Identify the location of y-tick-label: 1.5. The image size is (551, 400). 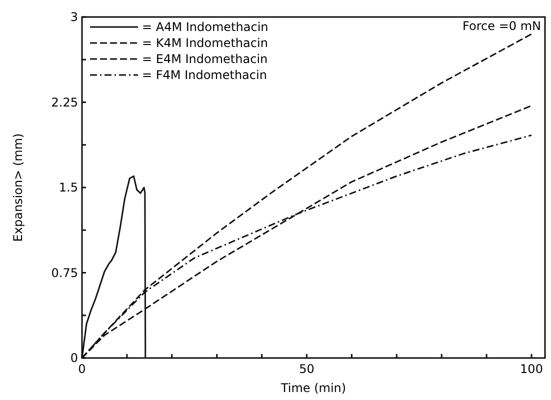
(68, 187).